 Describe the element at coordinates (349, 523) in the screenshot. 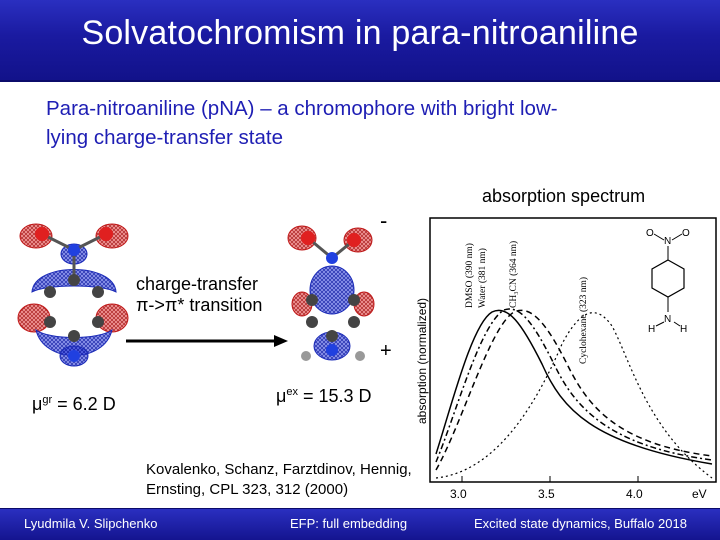

I see `footer-topic: EFP: full embedding` at that location.